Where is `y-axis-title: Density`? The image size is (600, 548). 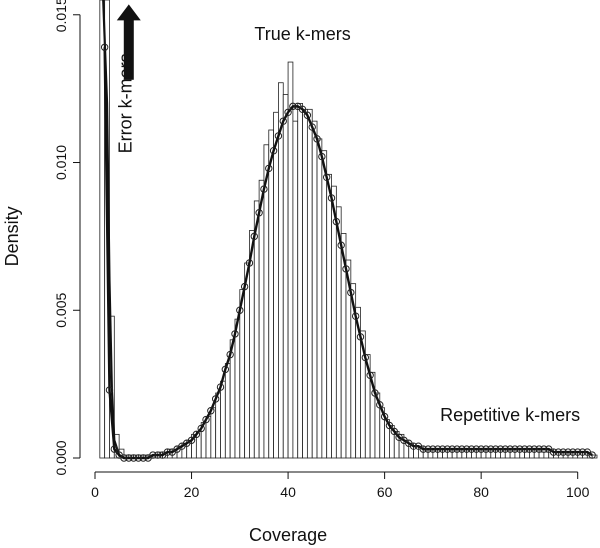
y-axis-title: Density is located at coordinates (12, 236).